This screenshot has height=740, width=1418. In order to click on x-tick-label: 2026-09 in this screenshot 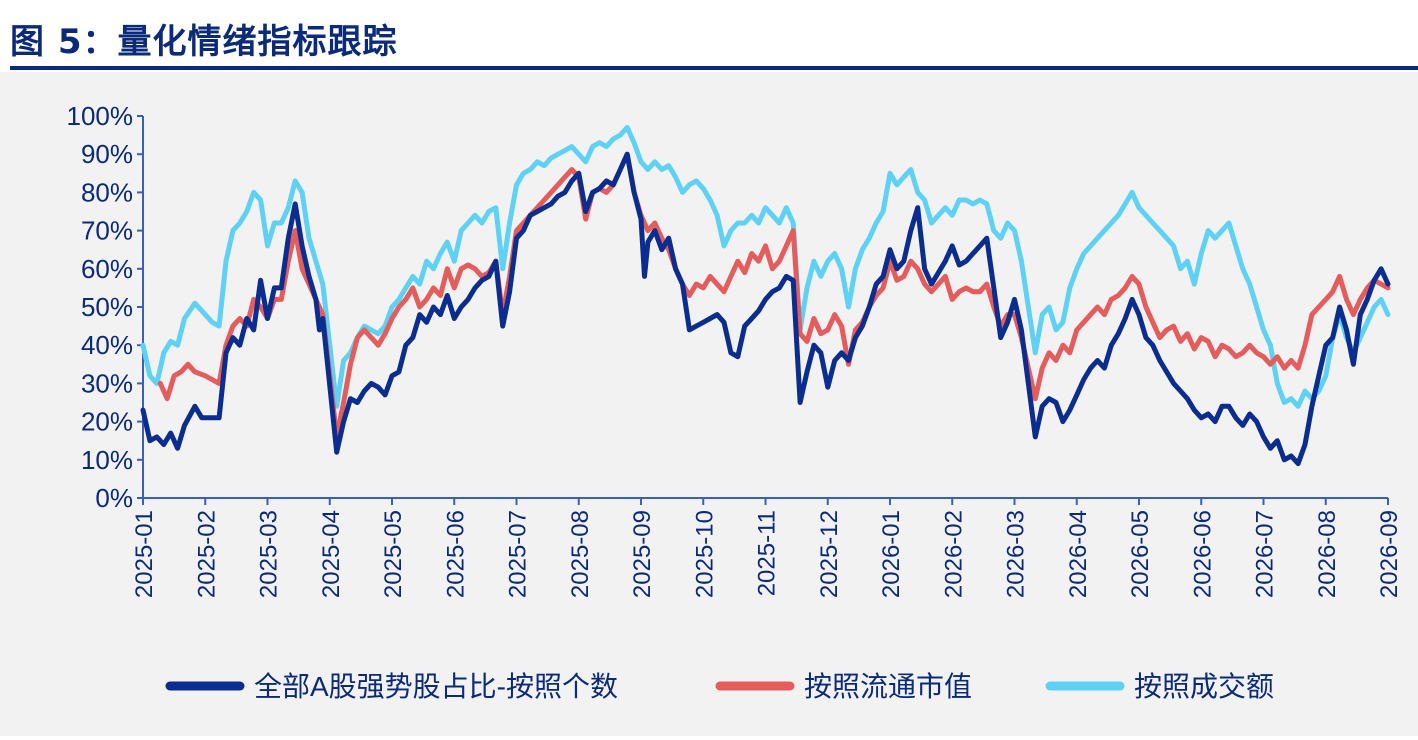, I will do `click(1389, 554)`.